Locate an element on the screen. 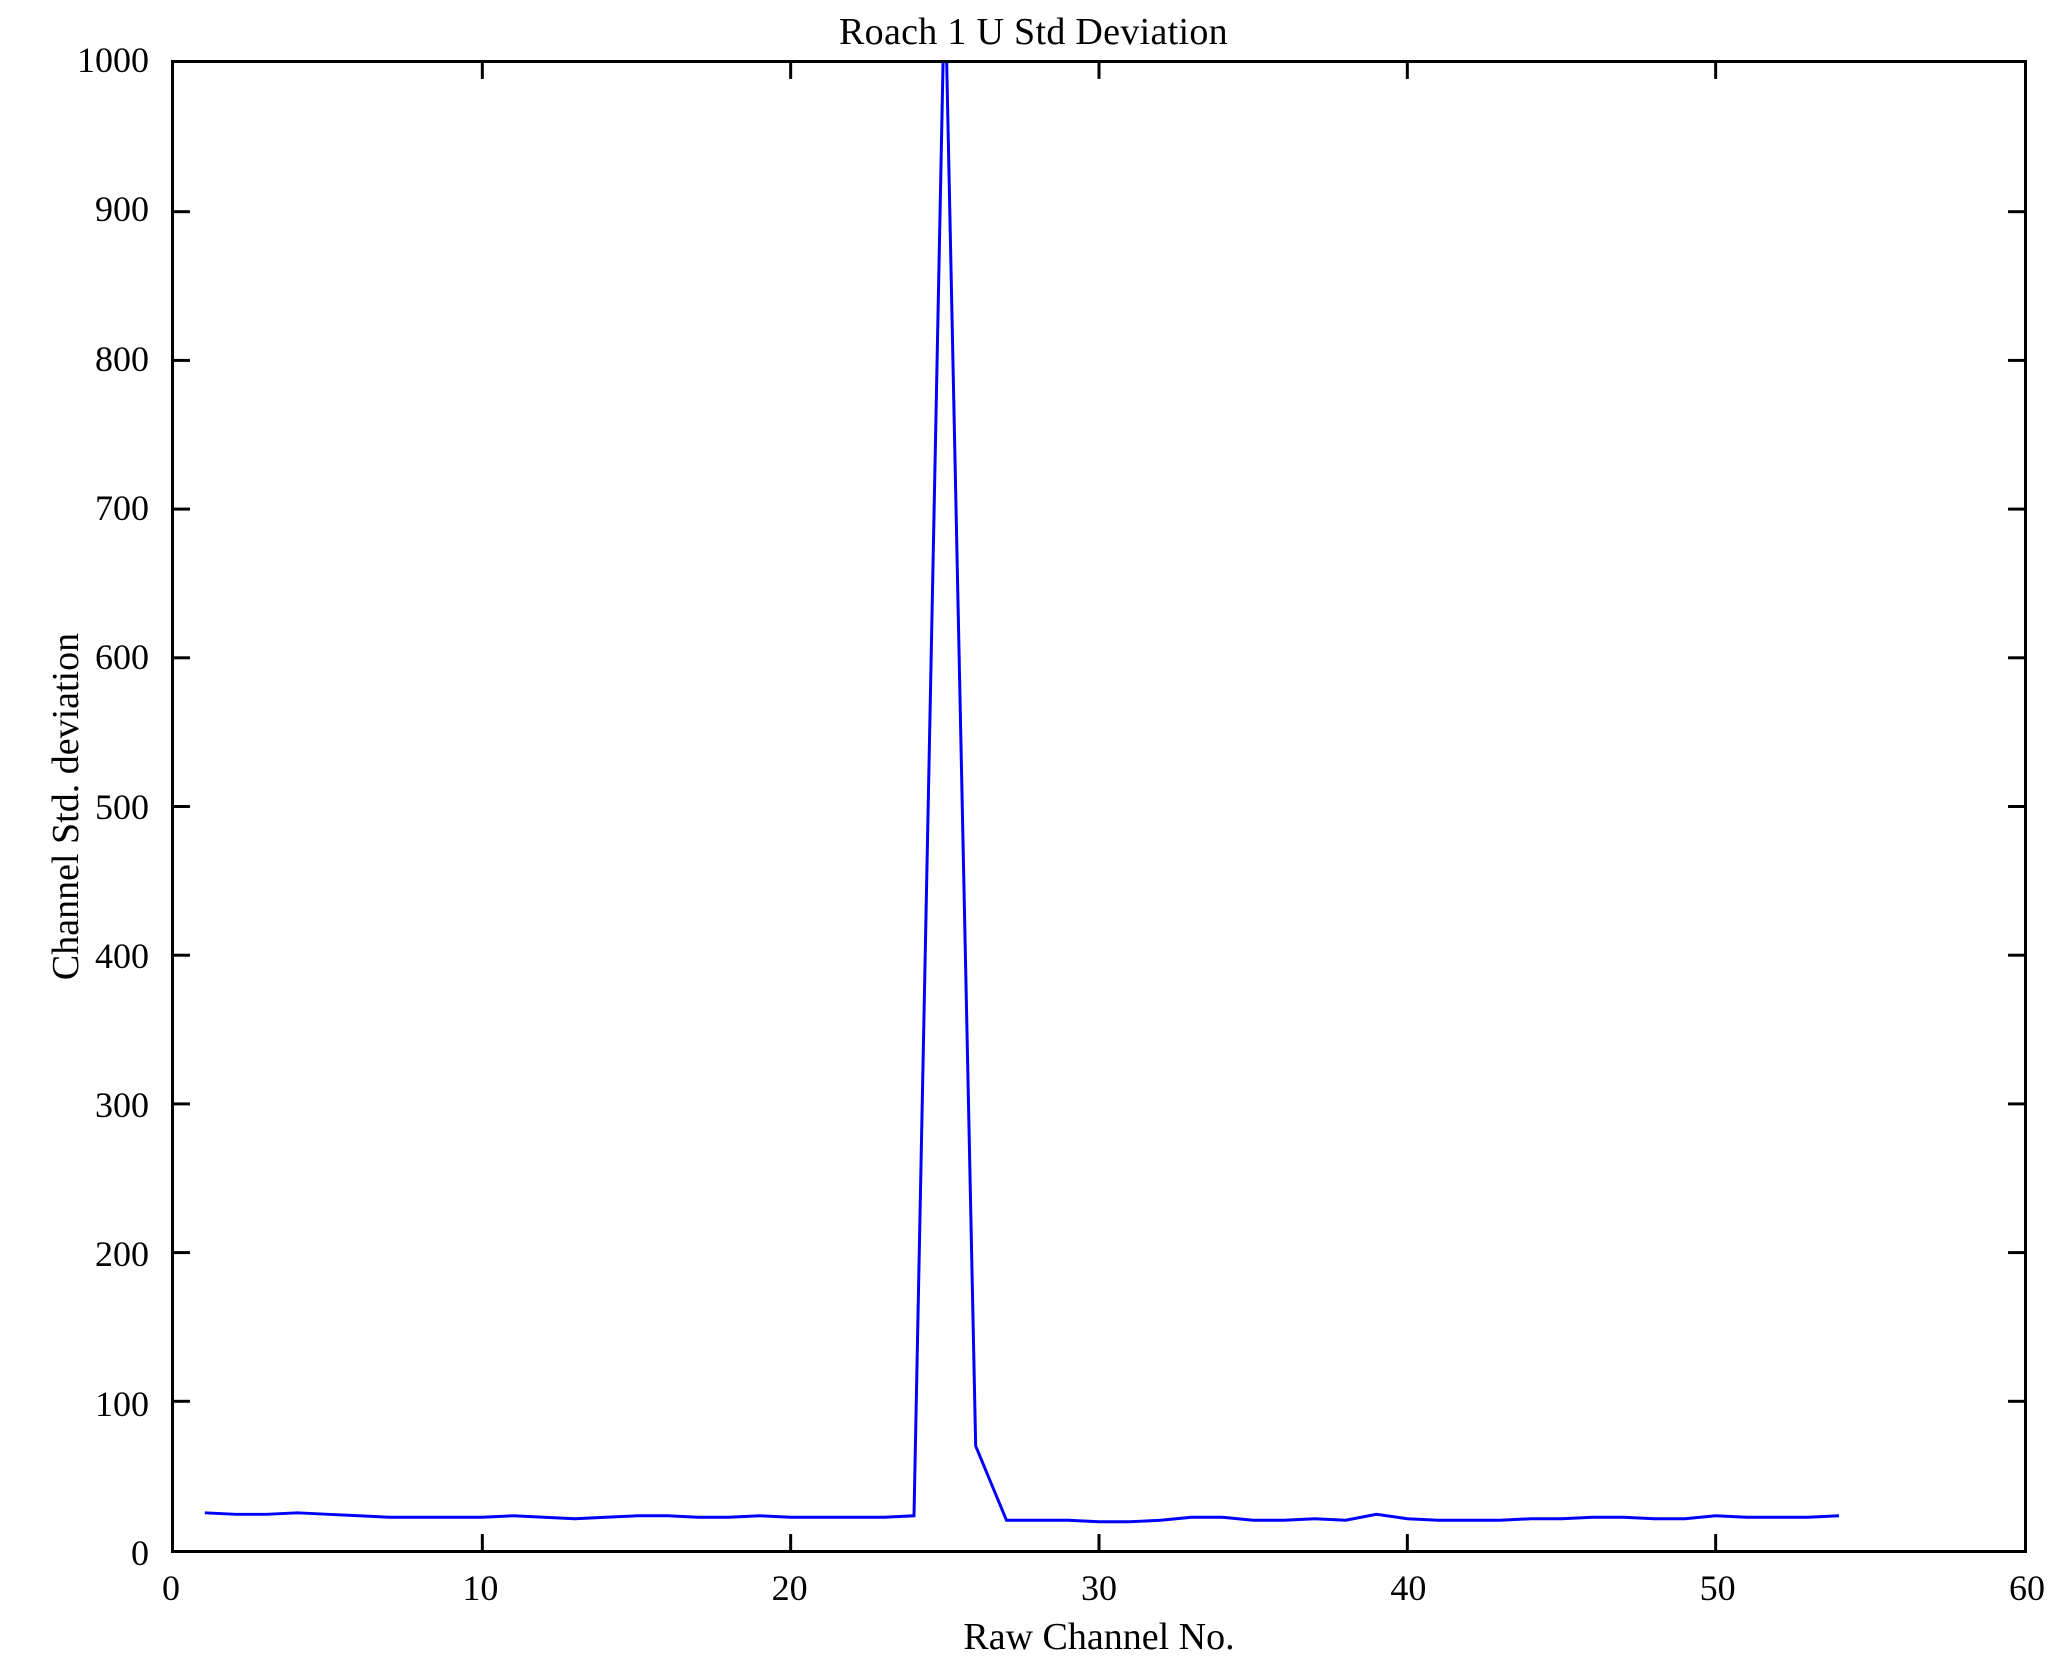 The image size is (2067, 1671). y-tick-label: 500 is located at coordinates (122, 806).